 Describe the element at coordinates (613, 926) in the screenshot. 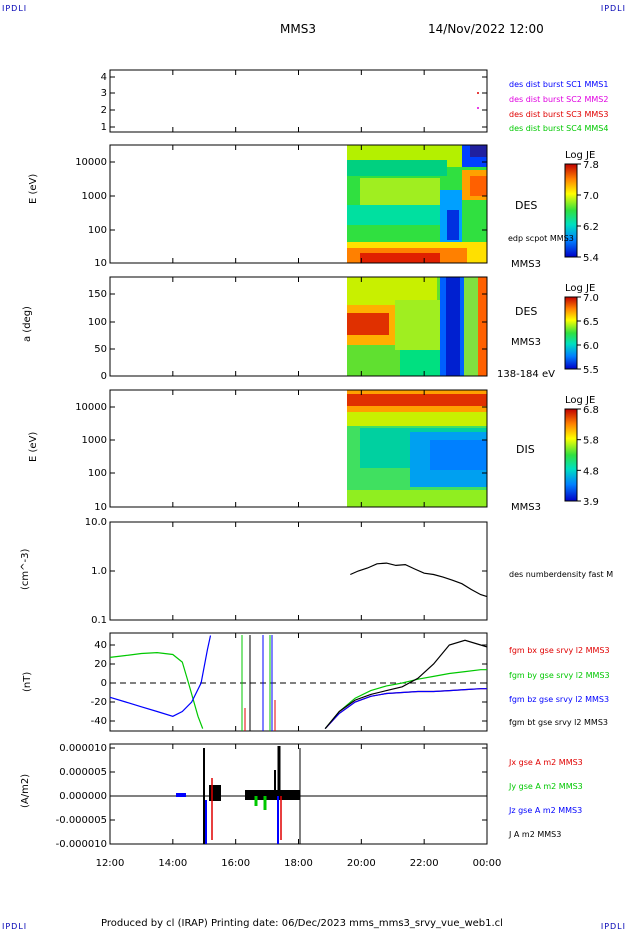

I see `corner-mark-bottom-right: IPDLI` at that location.